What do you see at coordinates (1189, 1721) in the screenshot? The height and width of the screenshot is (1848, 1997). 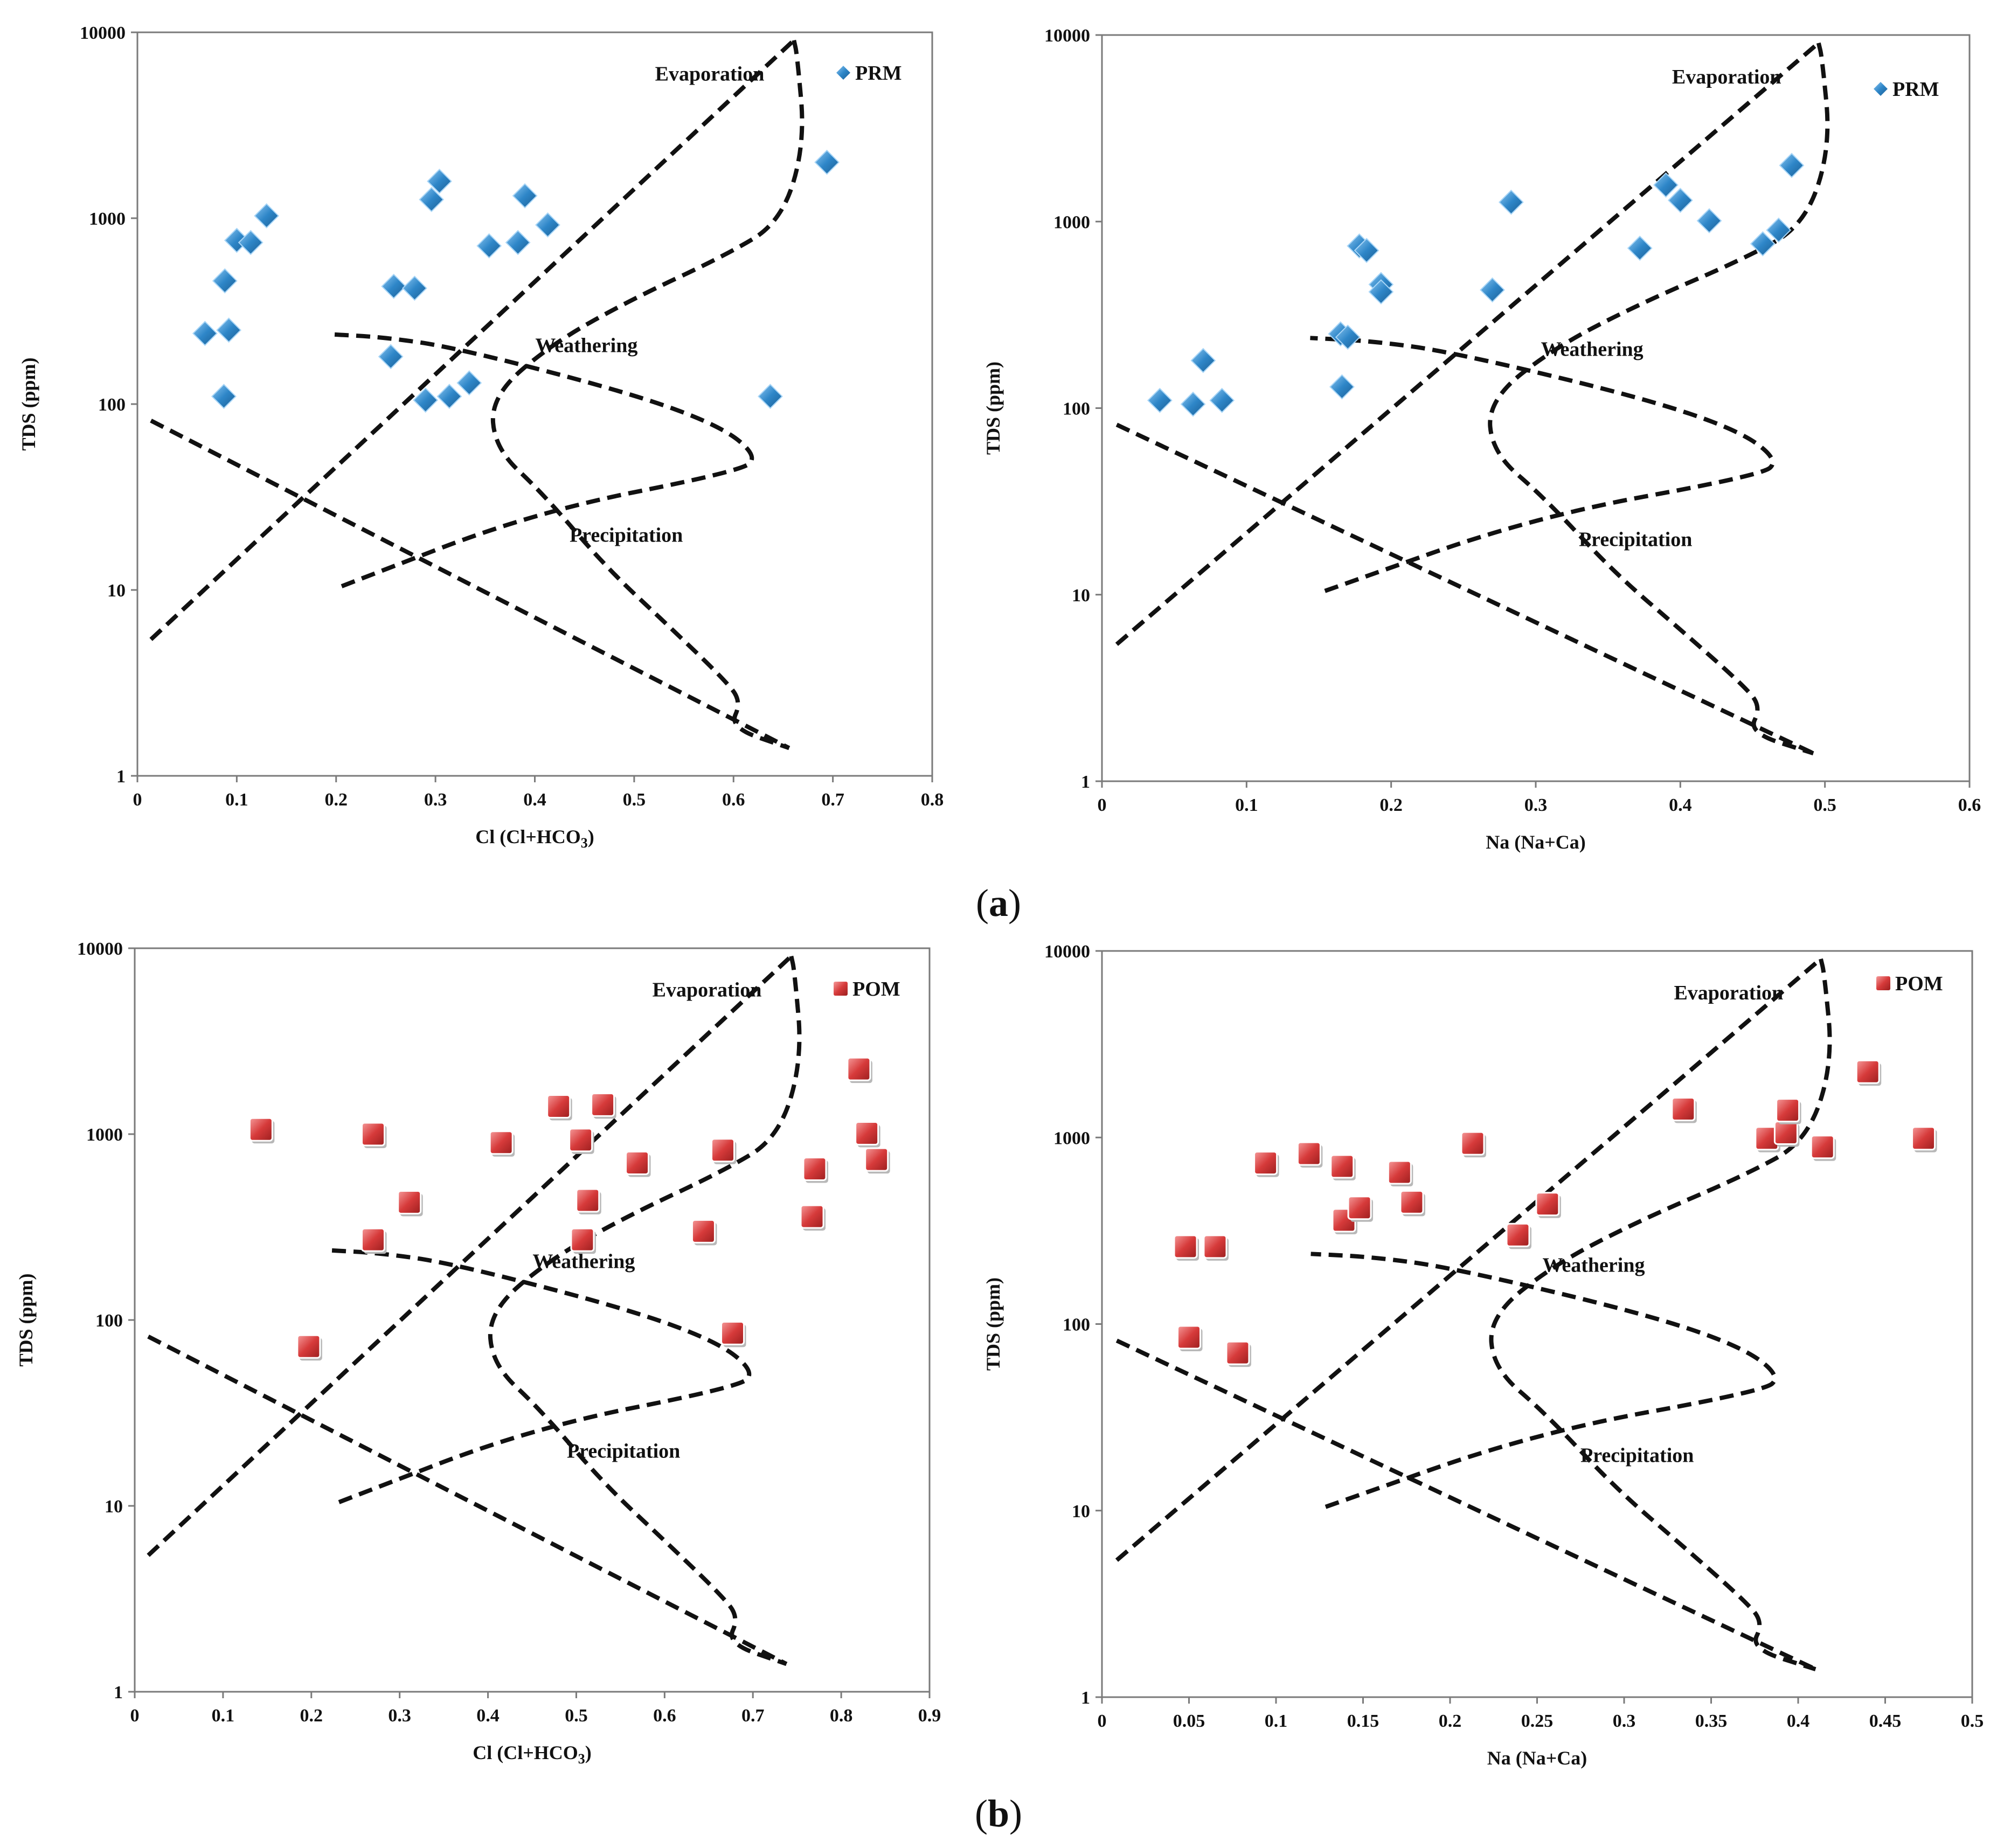 I see `x-tick-label: 0.05` at bounding box center [1189, 1721].